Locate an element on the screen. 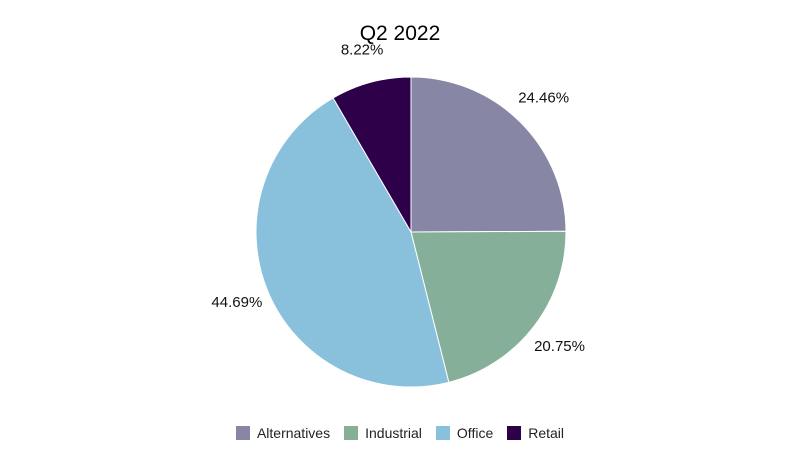 The width and height of the screenshot is (800, 450). legend-swatch-alternatives is located at coordinates (242, 433).